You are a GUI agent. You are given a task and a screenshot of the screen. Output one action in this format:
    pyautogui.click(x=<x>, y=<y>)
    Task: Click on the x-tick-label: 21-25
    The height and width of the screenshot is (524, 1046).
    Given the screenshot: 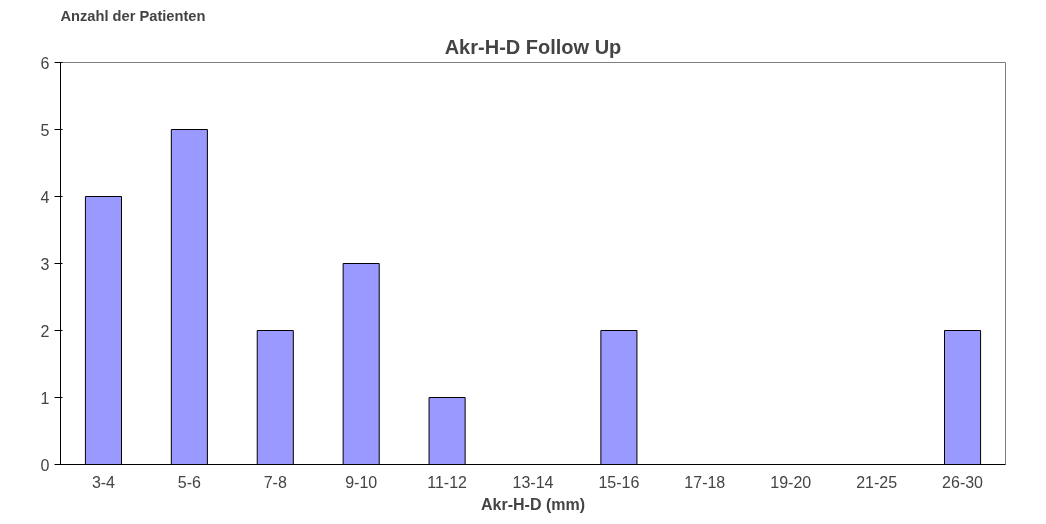 What is the action you would take?
    pyautogui.click(x=877, y=482)
    